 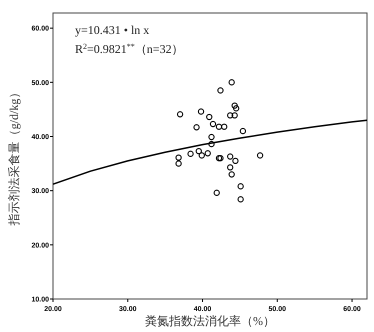 I want to click on annotation: R$^{2}$=0.9821$^{**}$（n=32）, so click(x=129, y=49).